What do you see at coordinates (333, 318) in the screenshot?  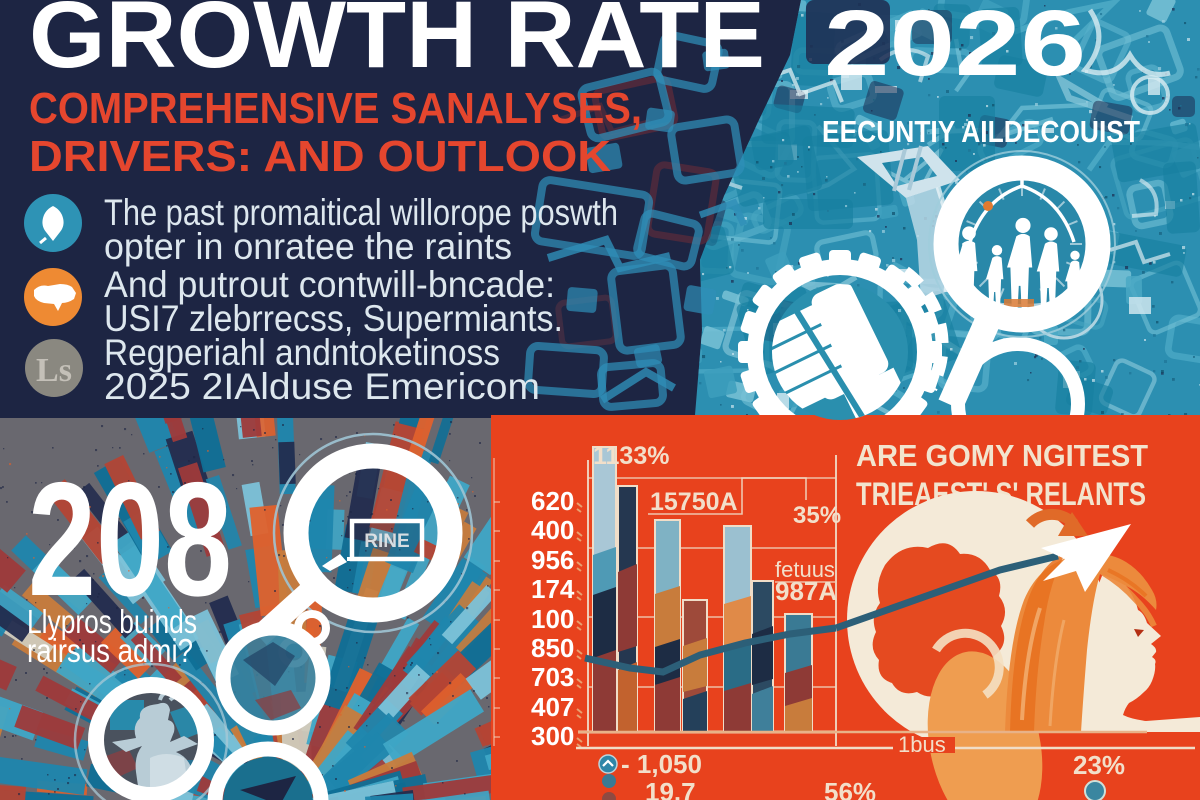 I see `svg-text: USI7 zlebrrecss, Supermiants.` at bounding box center [333, 318].